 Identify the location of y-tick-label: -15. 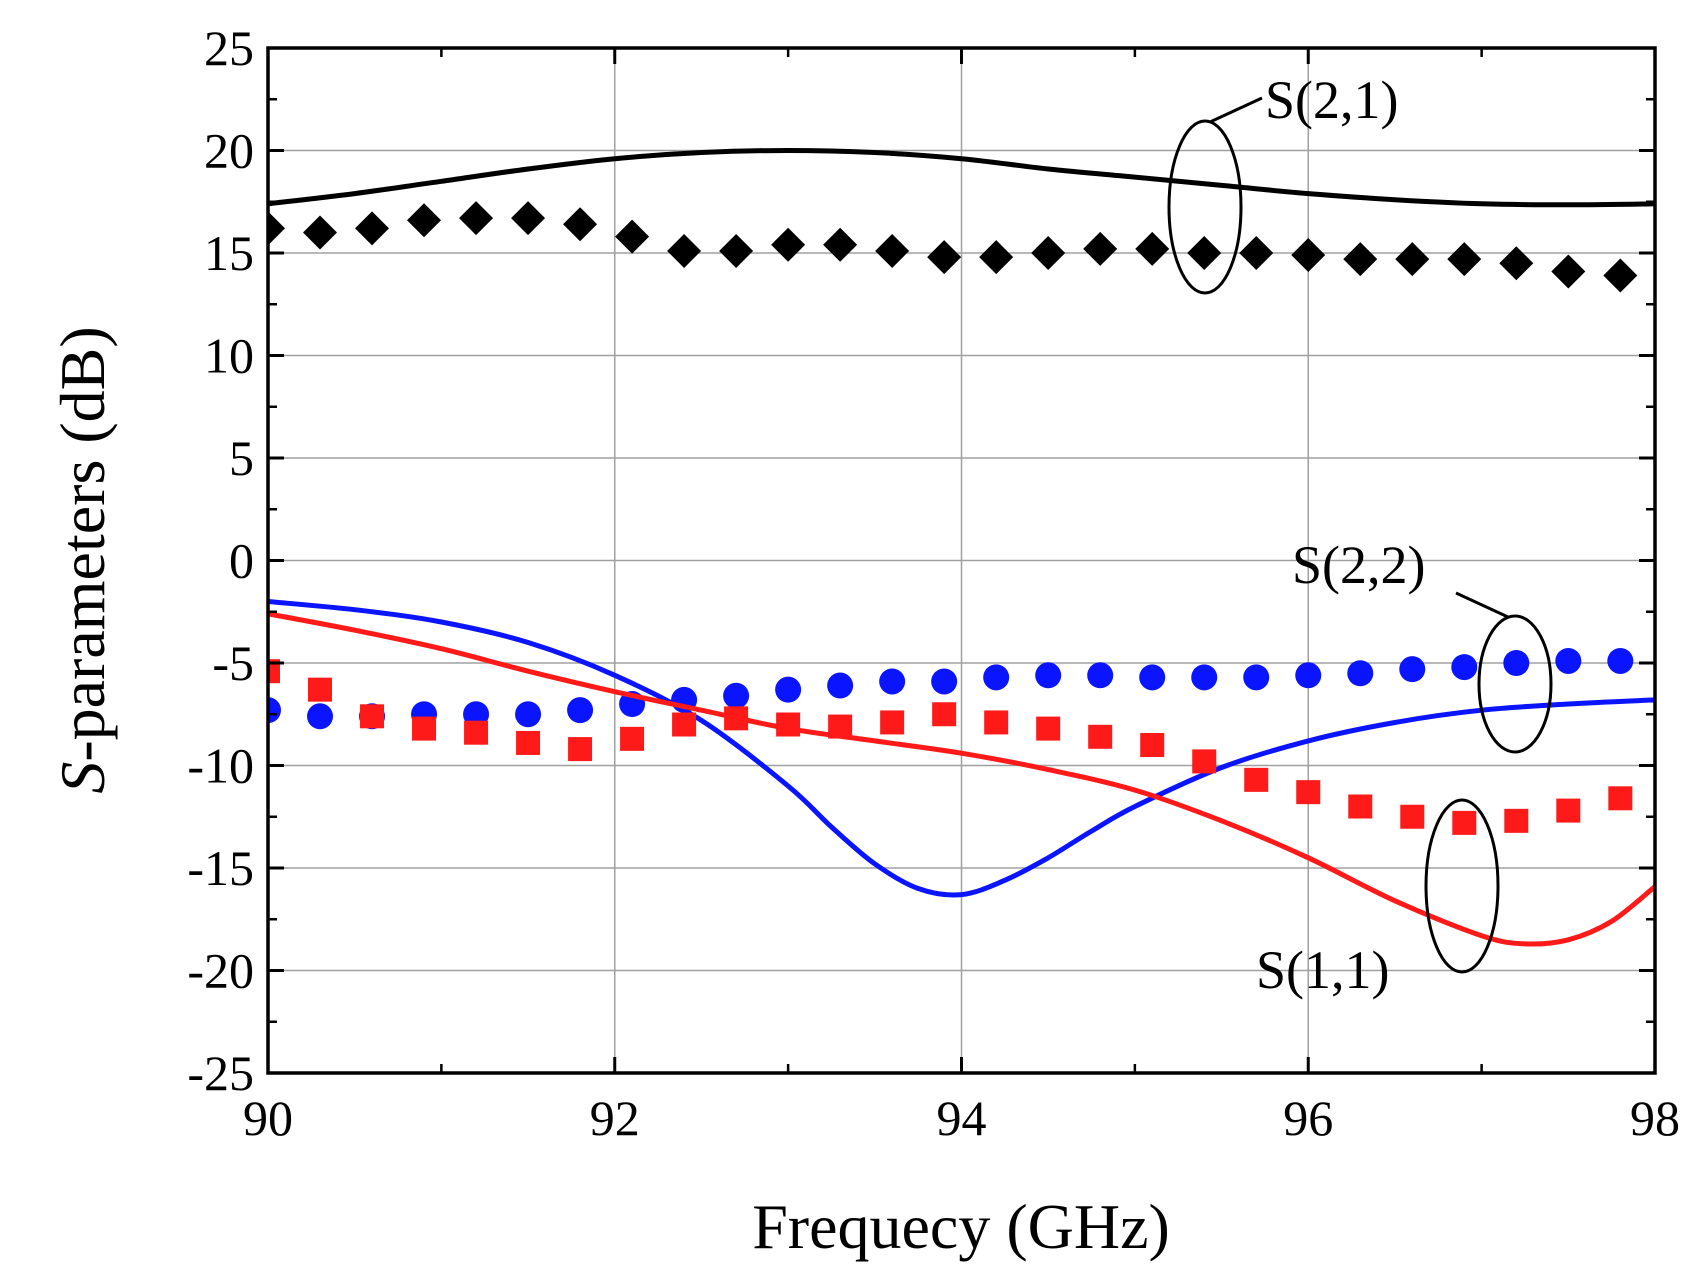
(220, 868).